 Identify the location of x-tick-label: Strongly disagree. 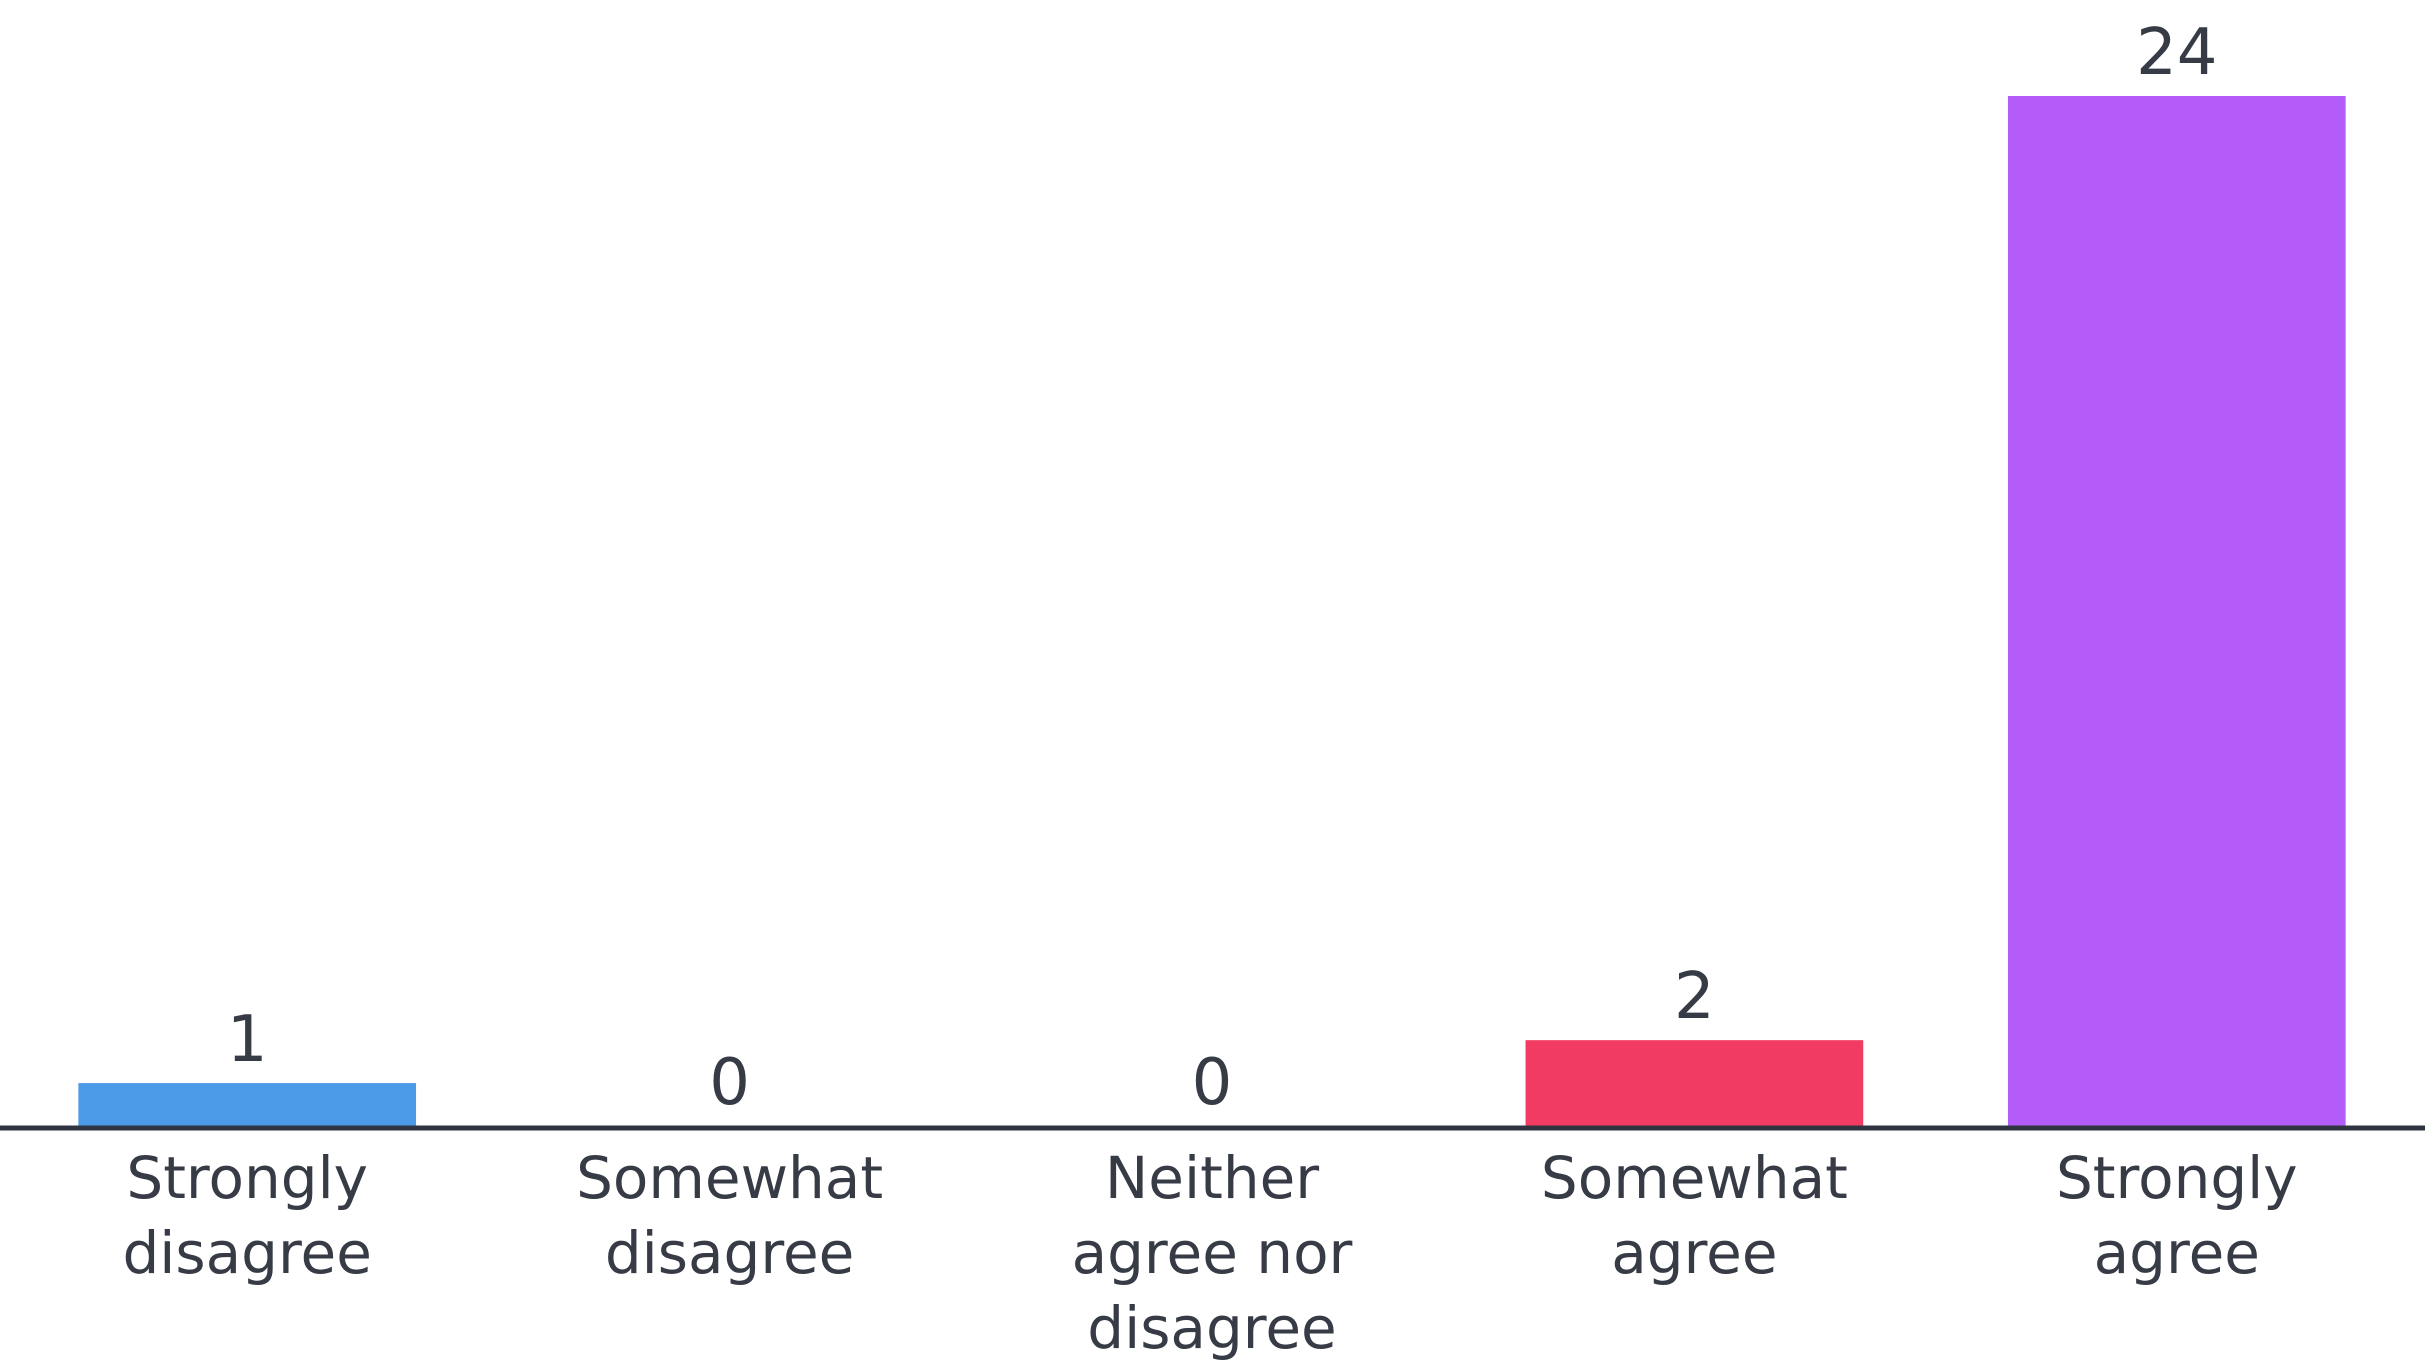
(246, 1215).